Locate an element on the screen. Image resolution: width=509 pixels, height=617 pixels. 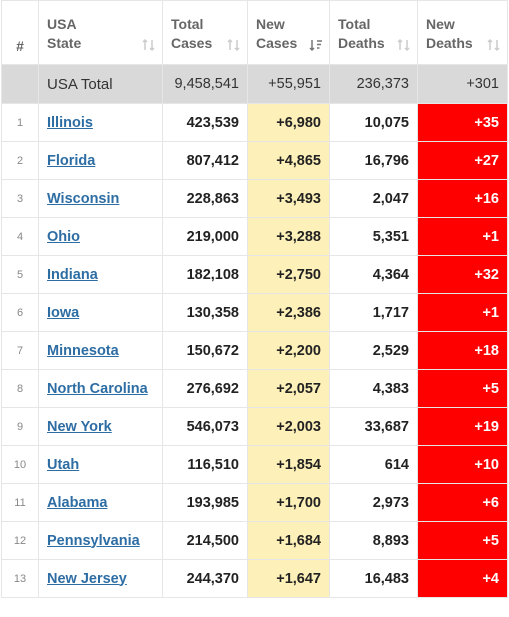
new-deaths-cell: +27 is located at coordinates (462, 160).